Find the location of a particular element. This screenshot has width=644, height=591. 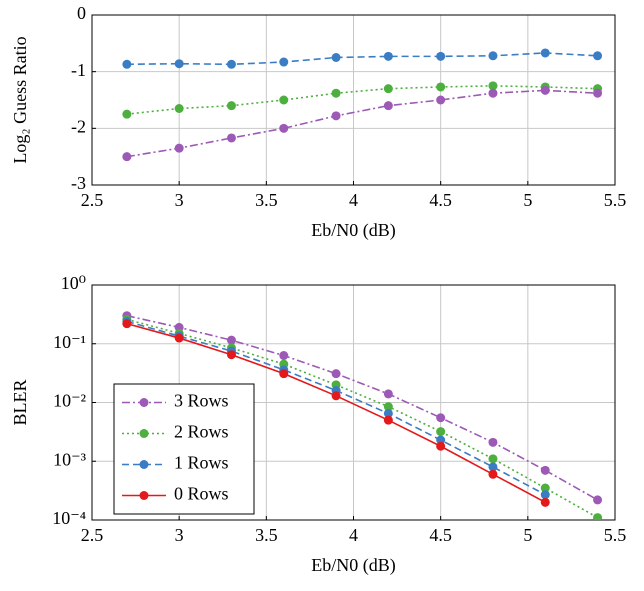

y-axis-label: Log₂ Guess Ratio is located at coordinates (20, 99).